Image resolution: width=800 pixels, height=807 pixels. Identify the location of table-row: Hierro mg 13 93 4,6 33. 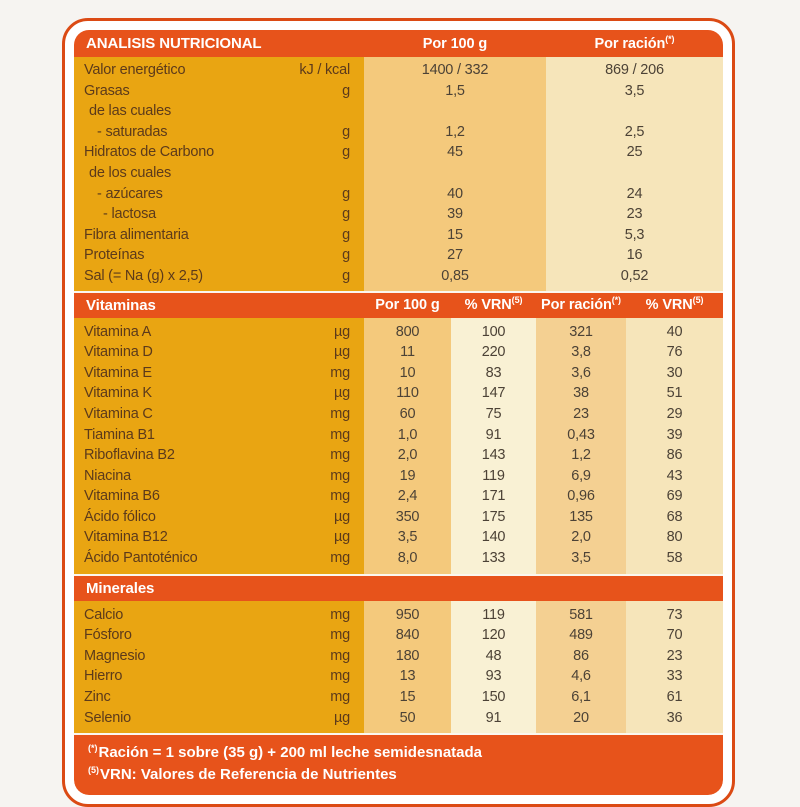
(398, 676).